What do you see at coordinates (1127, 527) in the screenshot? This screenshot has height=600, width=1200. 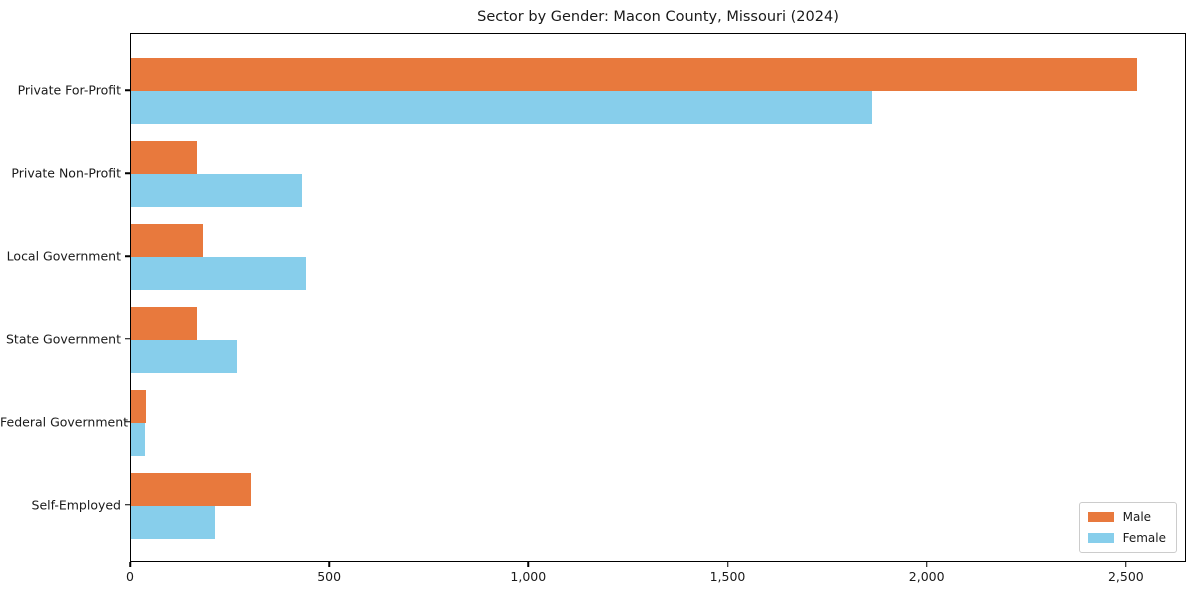 I see `legend: Male Female` at bounding box center [1127, 527].